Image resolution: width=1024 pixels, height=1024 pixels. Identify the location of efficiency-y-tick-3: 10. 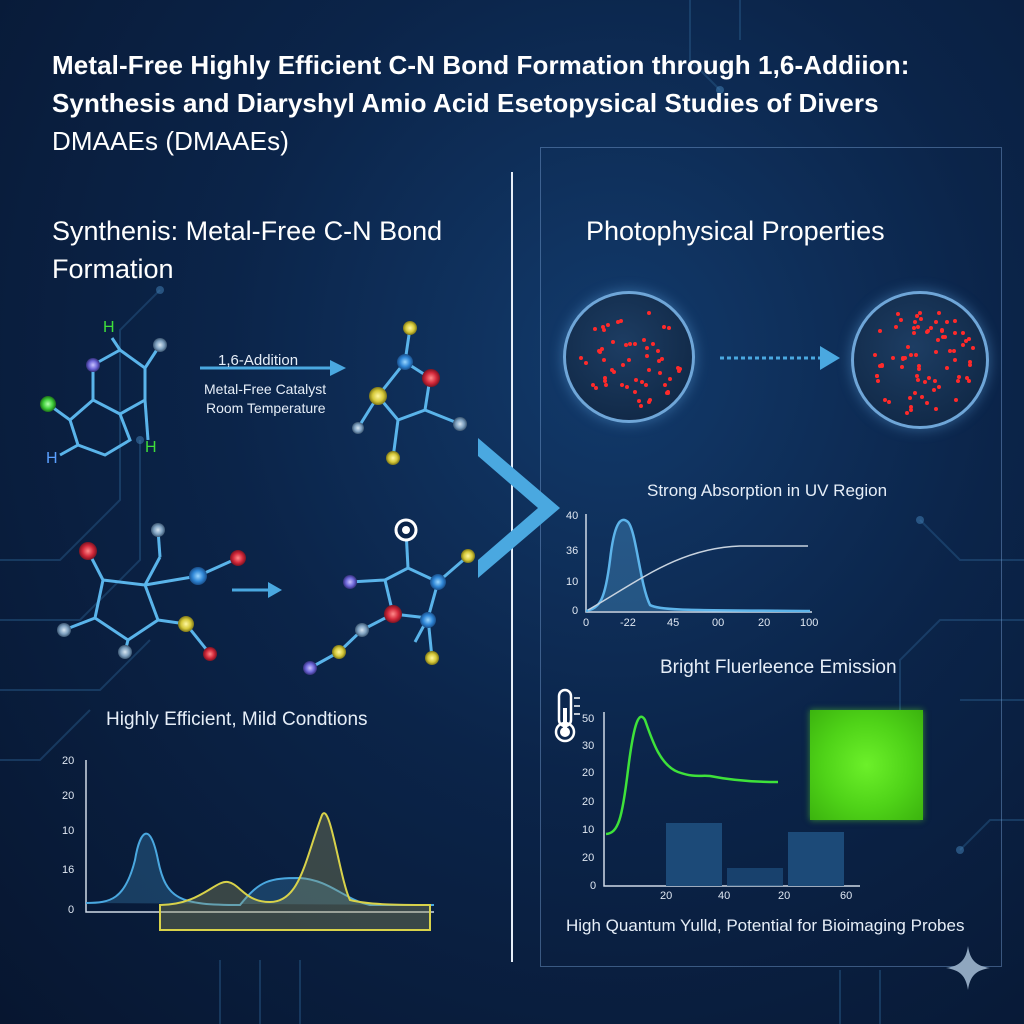
(68, 831).